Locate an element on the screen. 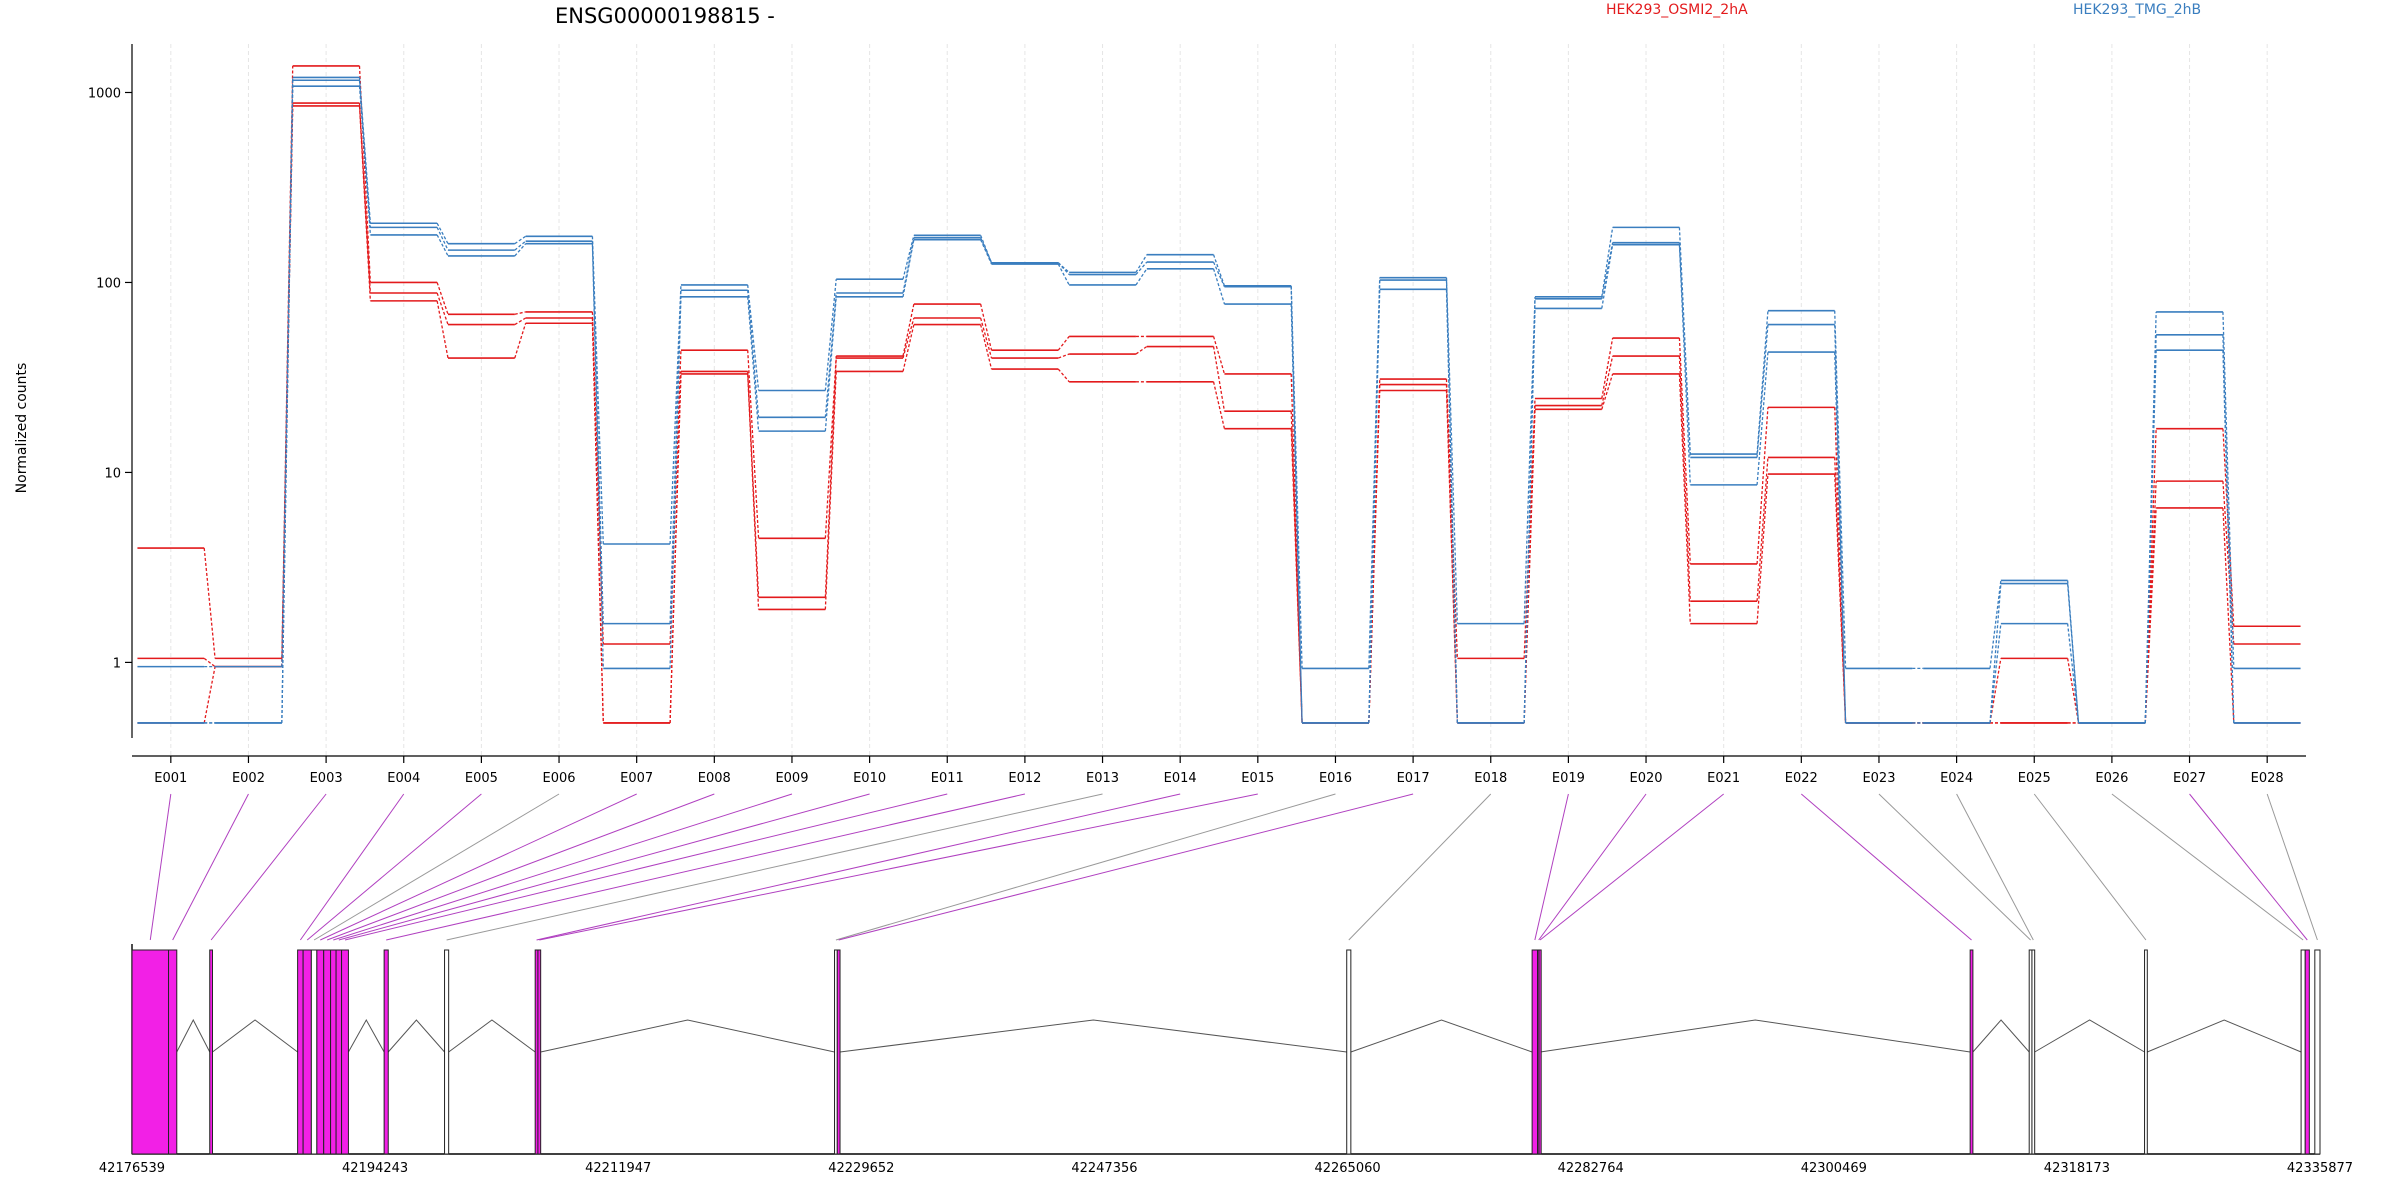  genome-tick-label: 42176539 is located at coordinates (132, 1168).